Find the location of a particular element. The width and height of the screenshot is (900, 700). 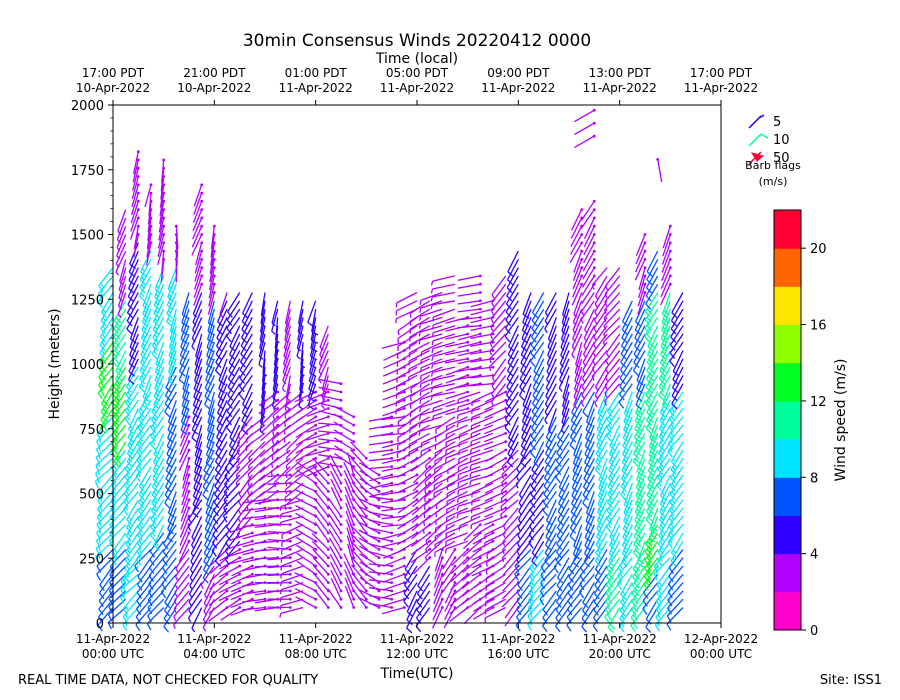

barb-legend-label-0: 5 is located at coordinates (777, 122).